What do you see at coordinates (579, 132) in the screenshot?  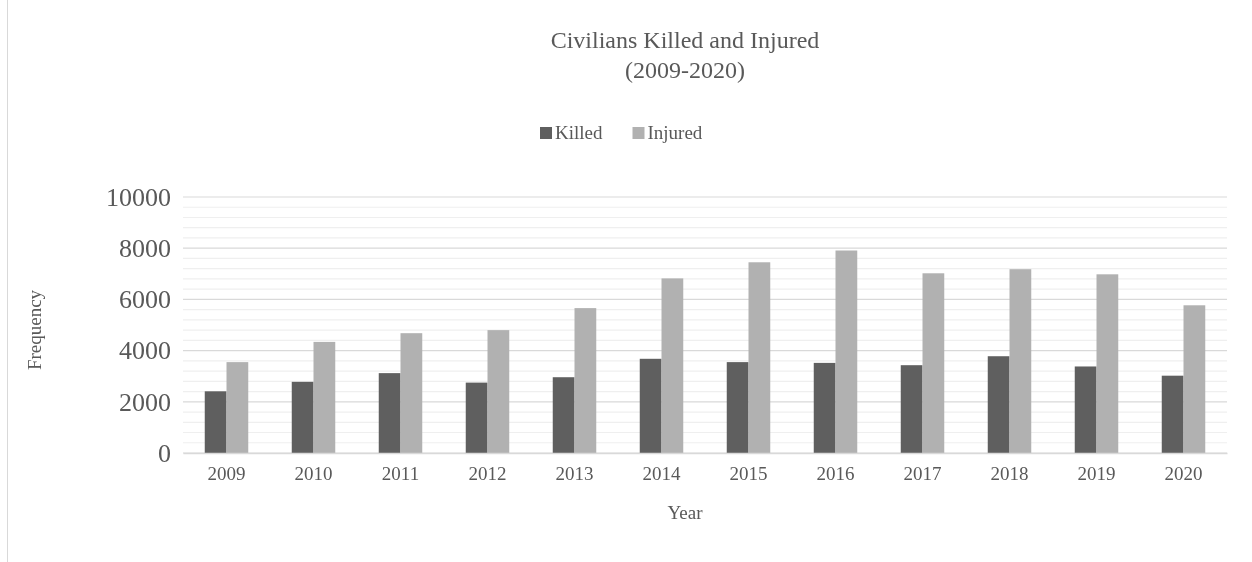 I see `legend-label: Killed` at bounding box center [579, 132].